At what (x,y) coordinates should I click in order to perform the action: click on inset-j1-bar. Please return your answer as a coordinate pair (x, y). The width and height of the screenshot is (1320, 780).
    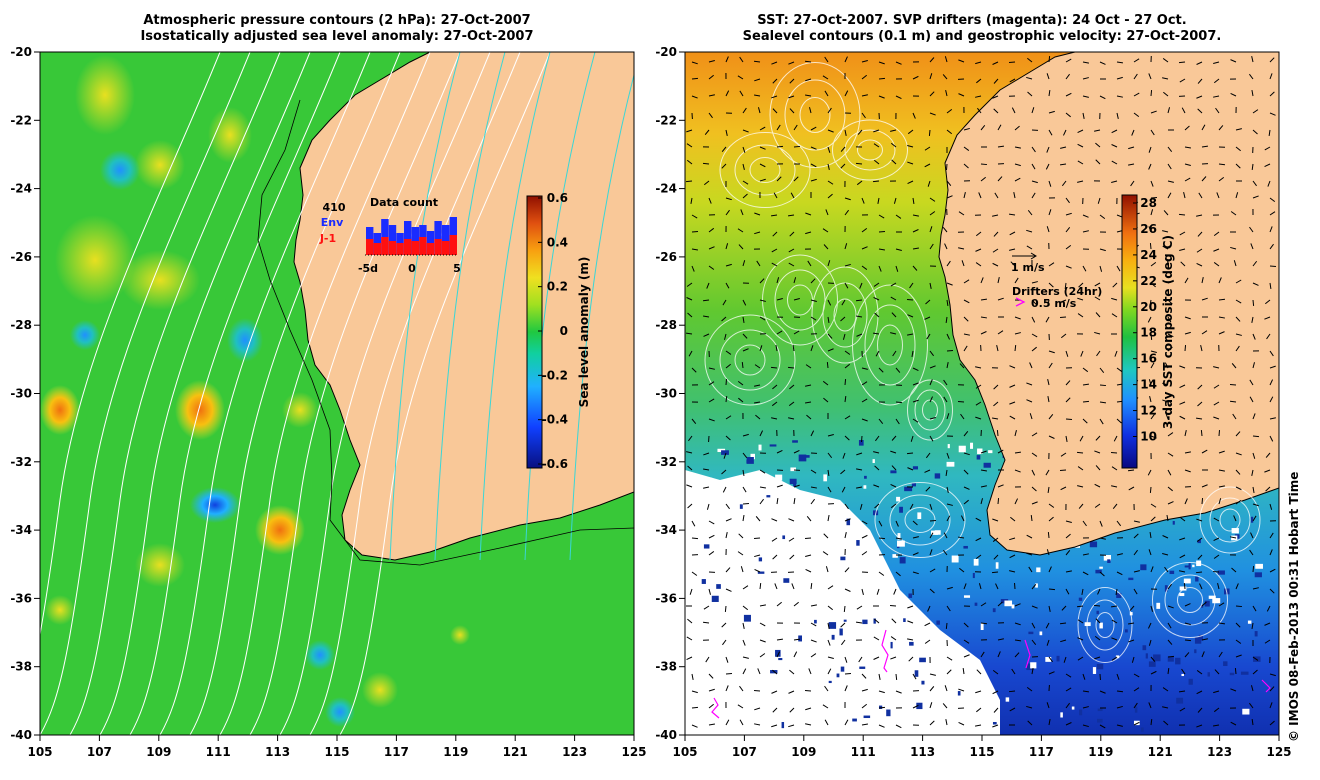
    Looking at the image, I should click on (438, 247).